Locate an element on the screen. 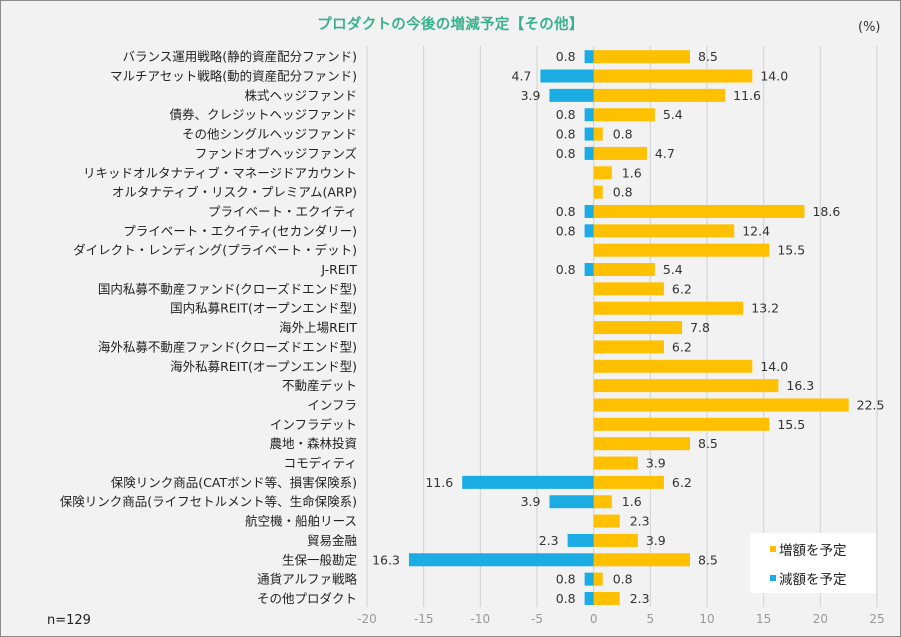 This screenshot has height=637, width=901. category-label: プライベート・エクイティ(セカンダリー) is located at coordinates (240, 230).